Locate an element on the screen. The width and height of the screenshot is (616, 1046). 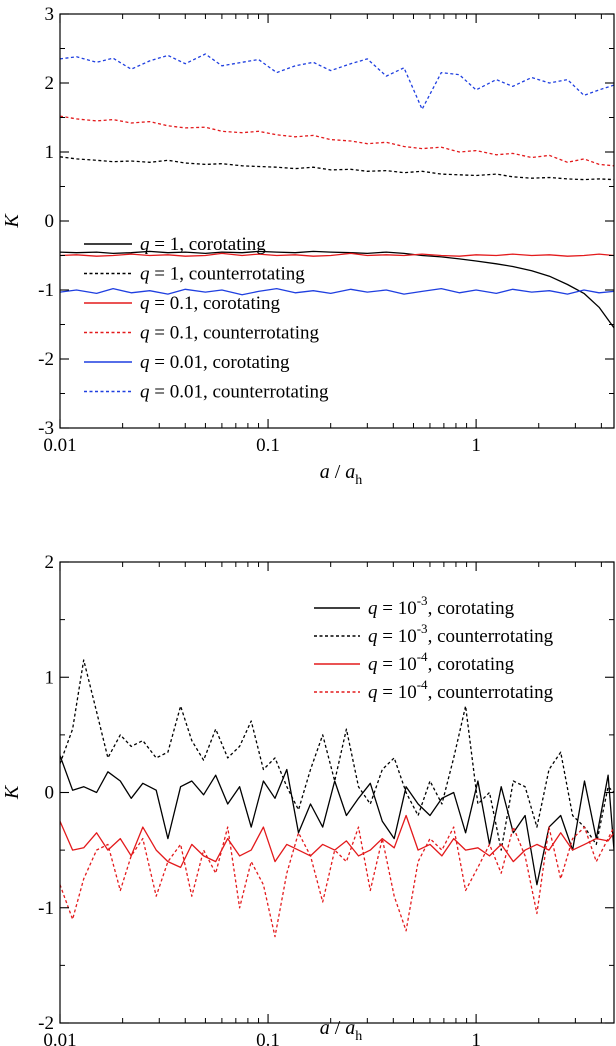
legend-rest: = 0.01, counterrotating is located at coordinates (240, 392).